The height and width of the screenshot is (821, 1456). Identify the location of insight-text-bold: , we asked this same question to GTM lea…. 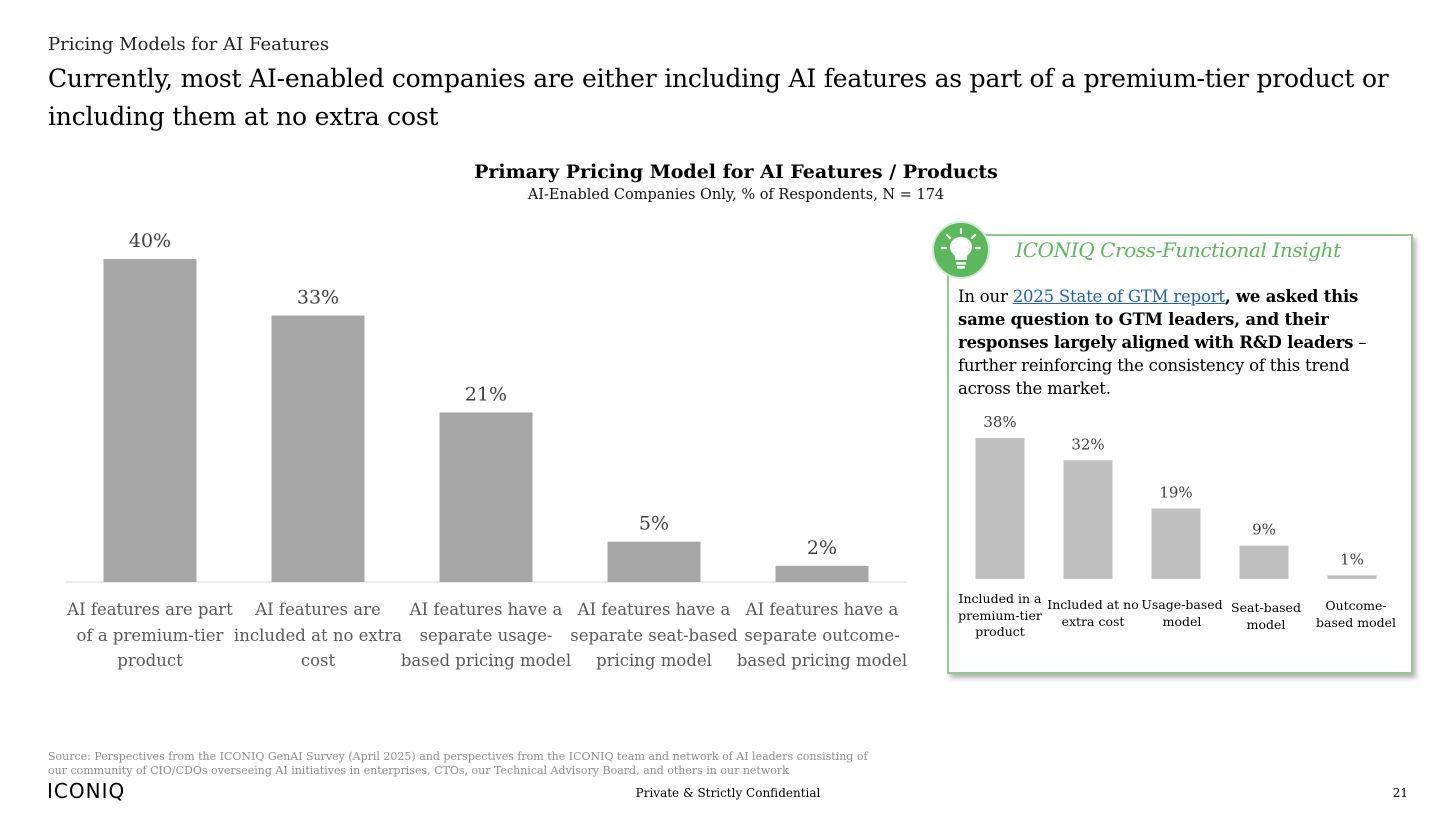
(1158, 319).